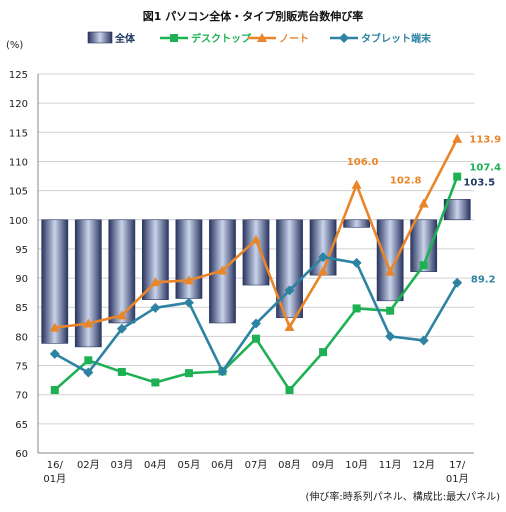 This screenshot has height=512, width=506. Describe the element at coordinates (21, 396) in the screenshot. I see `y-tick-label: 70` at that location.